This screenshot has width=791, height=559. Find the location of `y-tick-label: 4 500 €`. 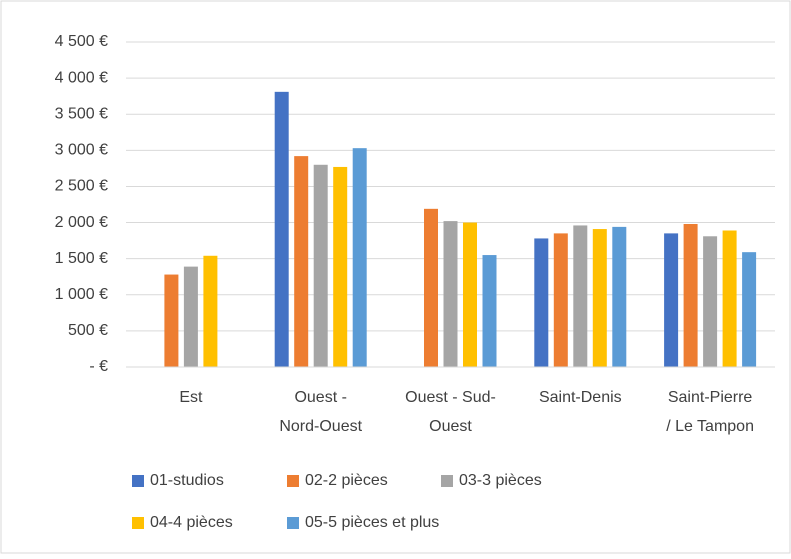

y-tick-label: 4 500 € is located at coordinates (81, 41).